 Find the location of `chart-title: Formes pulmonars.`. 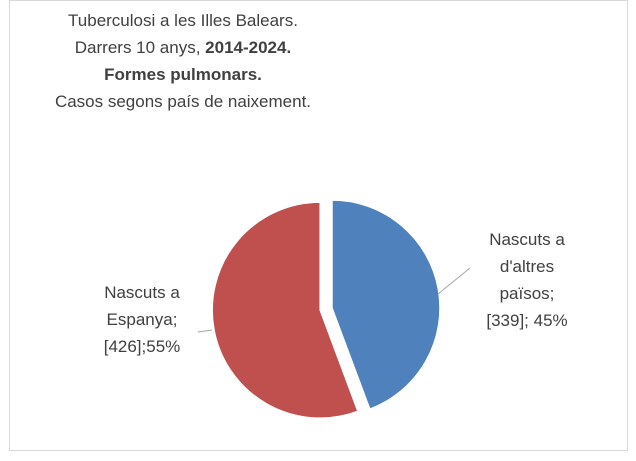

chart-title: Formes pulmonars. is located at coordinates (183, 74).